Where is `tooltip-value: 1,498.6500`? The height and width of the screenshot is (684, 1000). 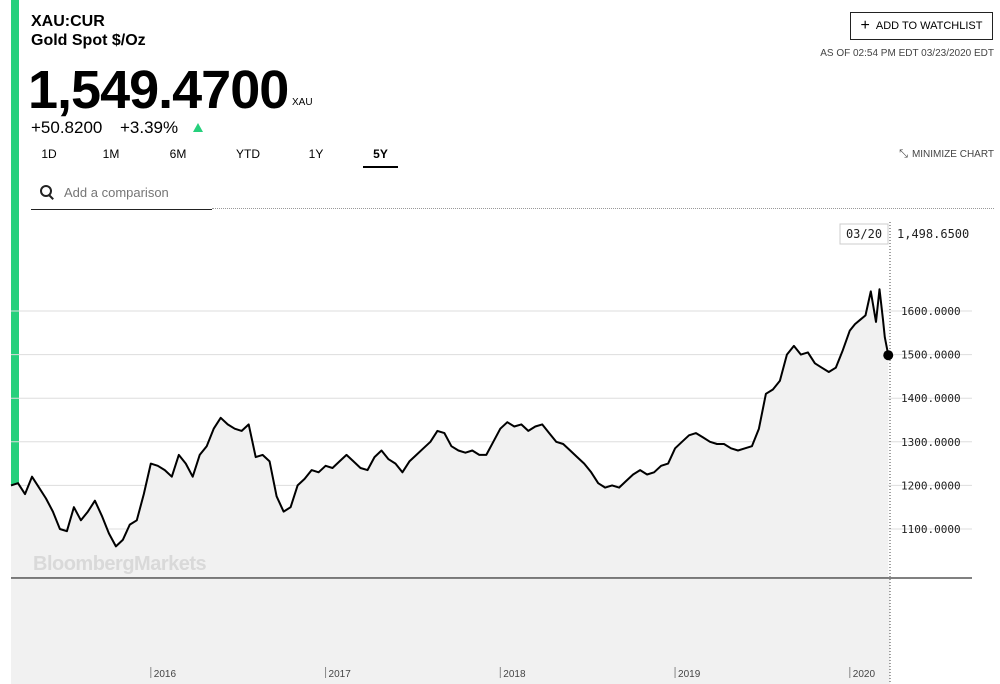 tooltip-value: 1,498.6500 is located at coordinates (933, 234).